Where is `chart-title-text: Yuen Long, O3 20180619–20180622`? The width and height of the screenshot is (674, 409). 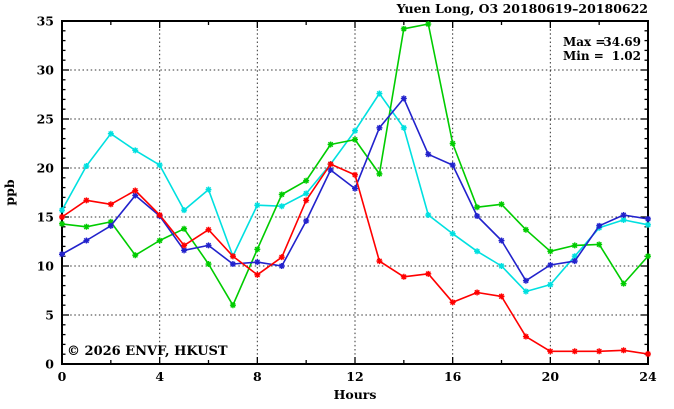 chart-title-text: Yuen Long, O3 20180619–20180622 is located at coordinates (522, 8).